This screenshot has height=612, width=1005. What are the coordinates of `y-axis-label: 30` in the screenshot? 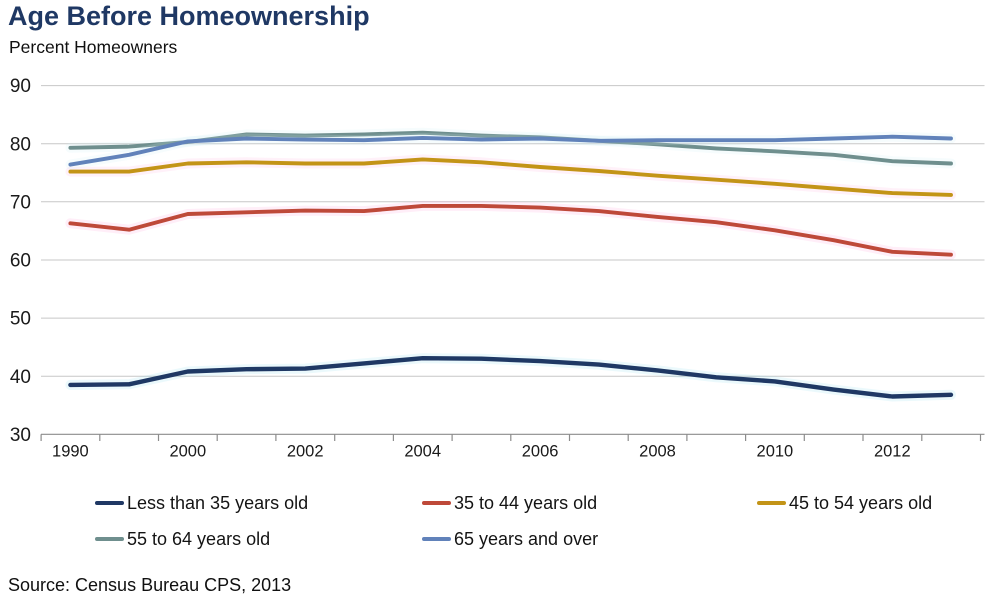 It's located at (20, 435).